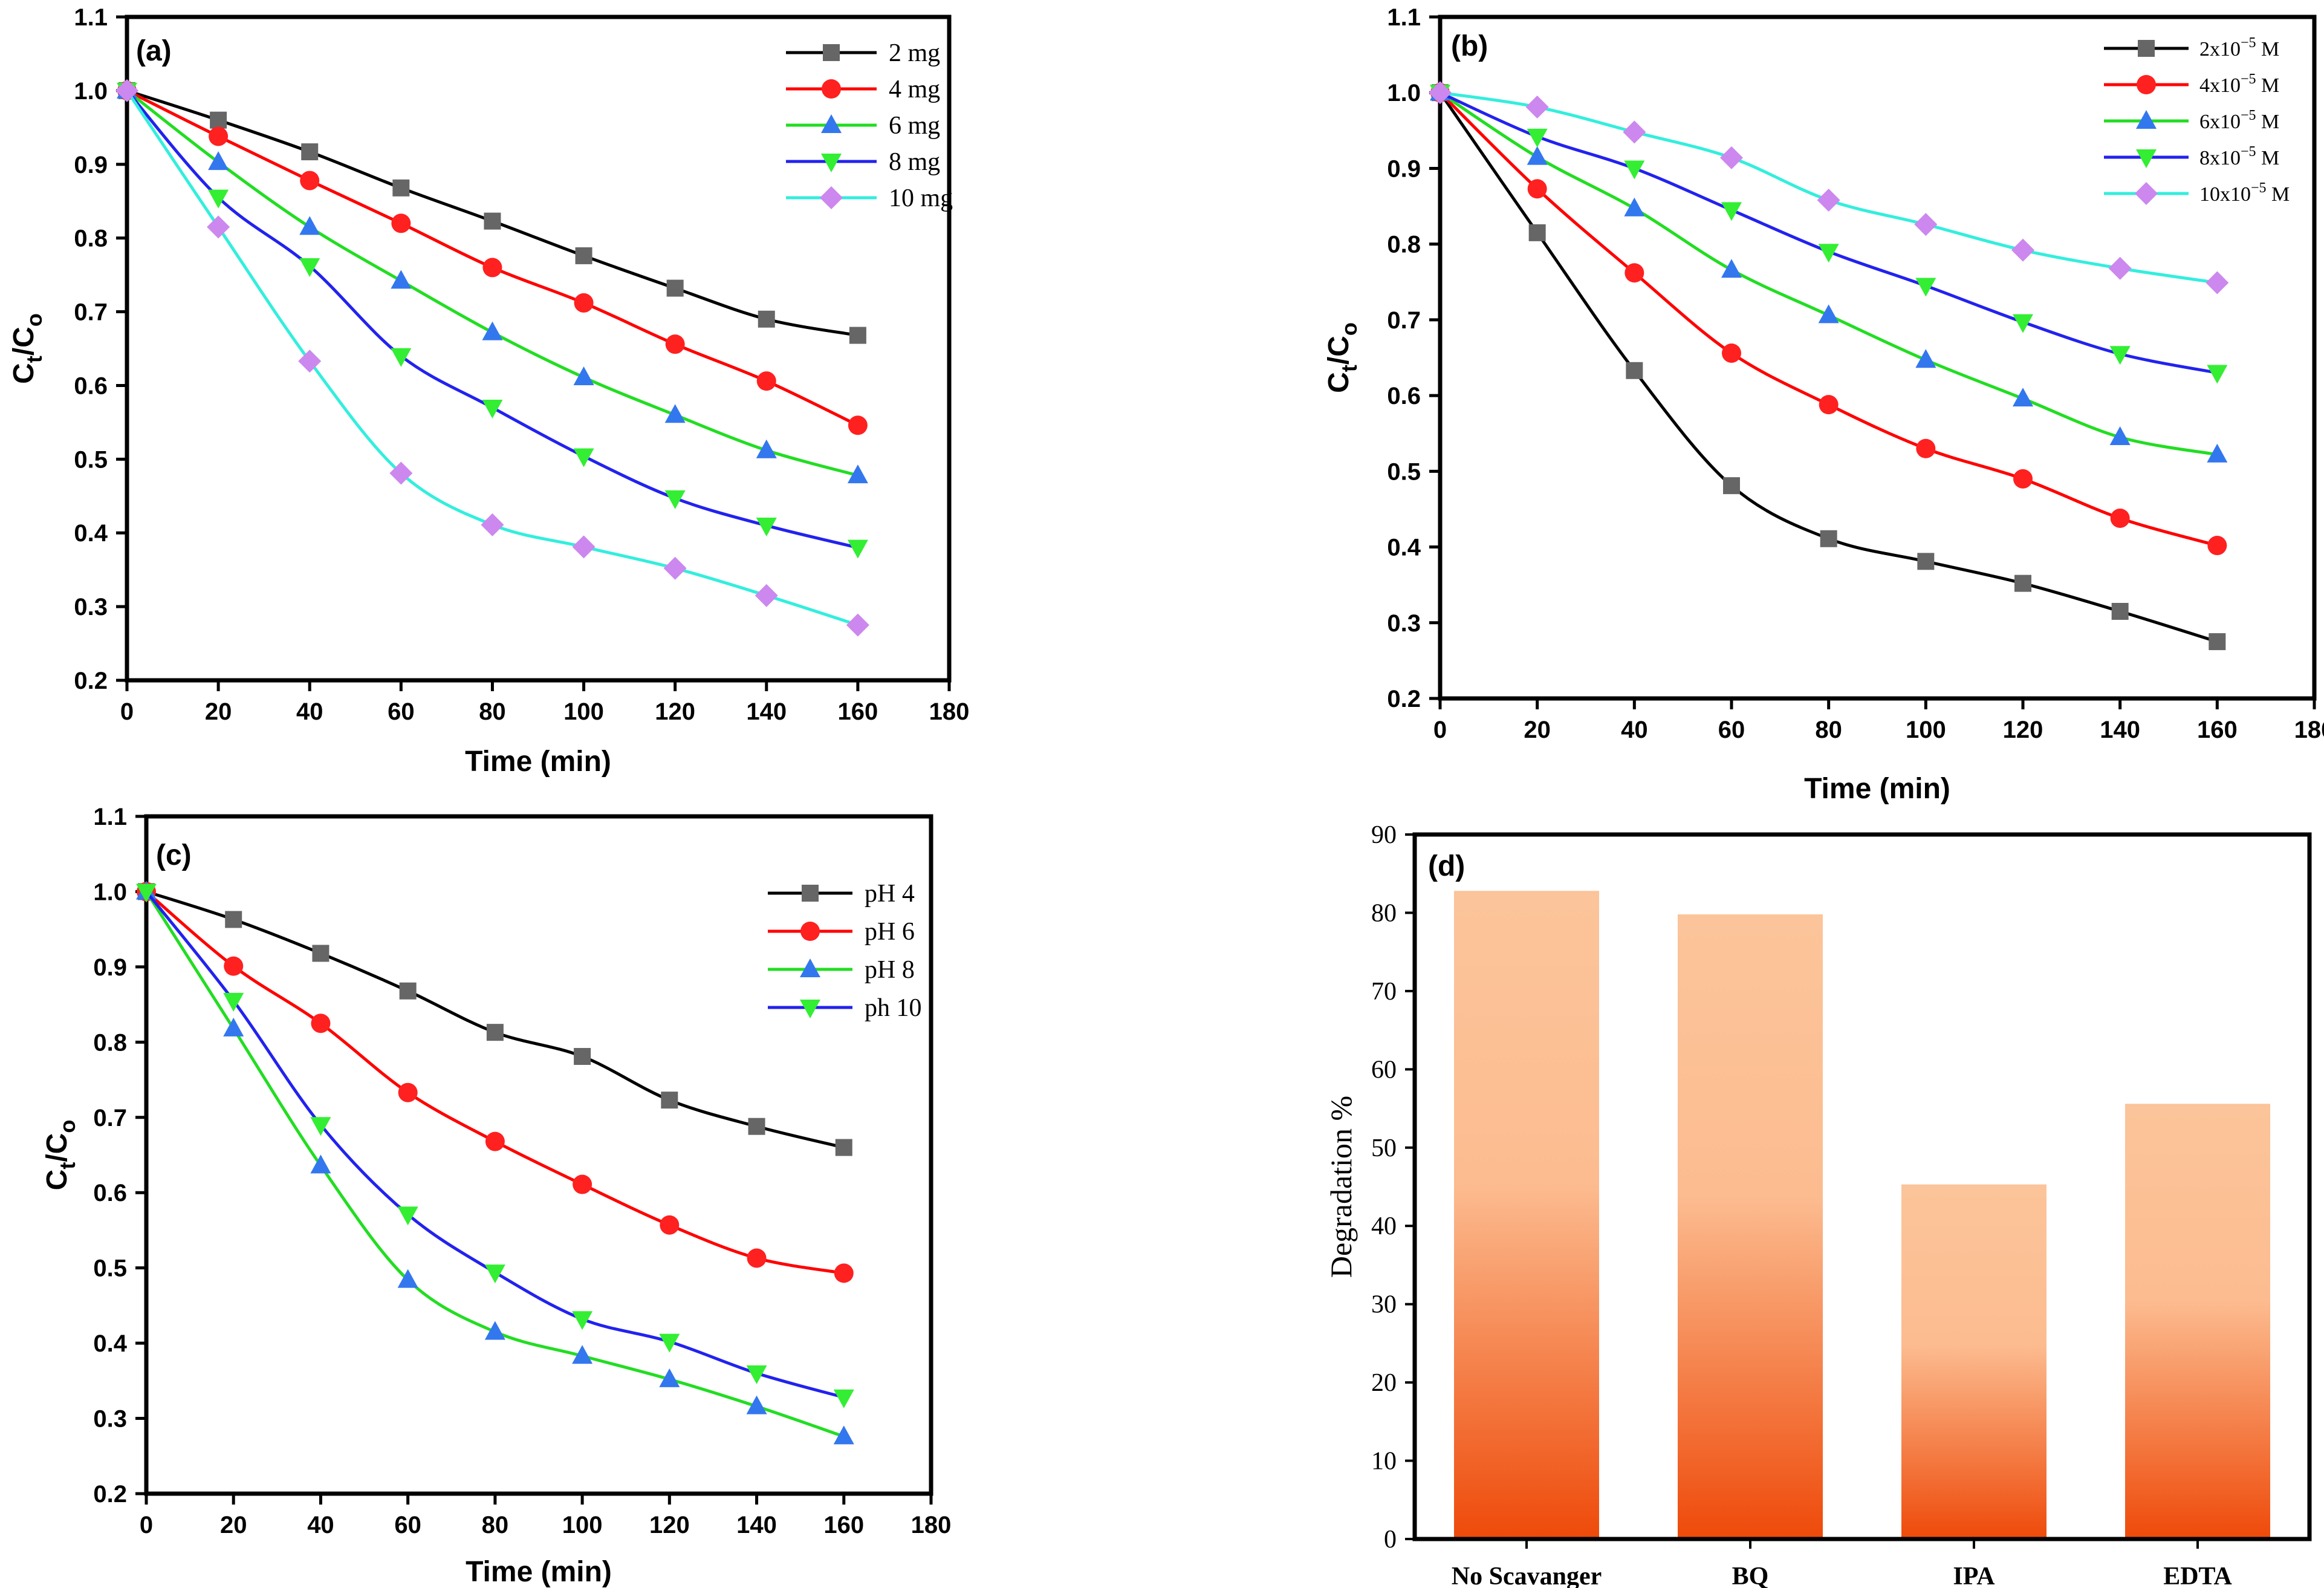 The width and height of the screenshot is (2324, 1588). What do you see at coordinates (1384, 835) in the screenshot?
I see `y-tick-label: 90` at bounding box center [1384, 835].